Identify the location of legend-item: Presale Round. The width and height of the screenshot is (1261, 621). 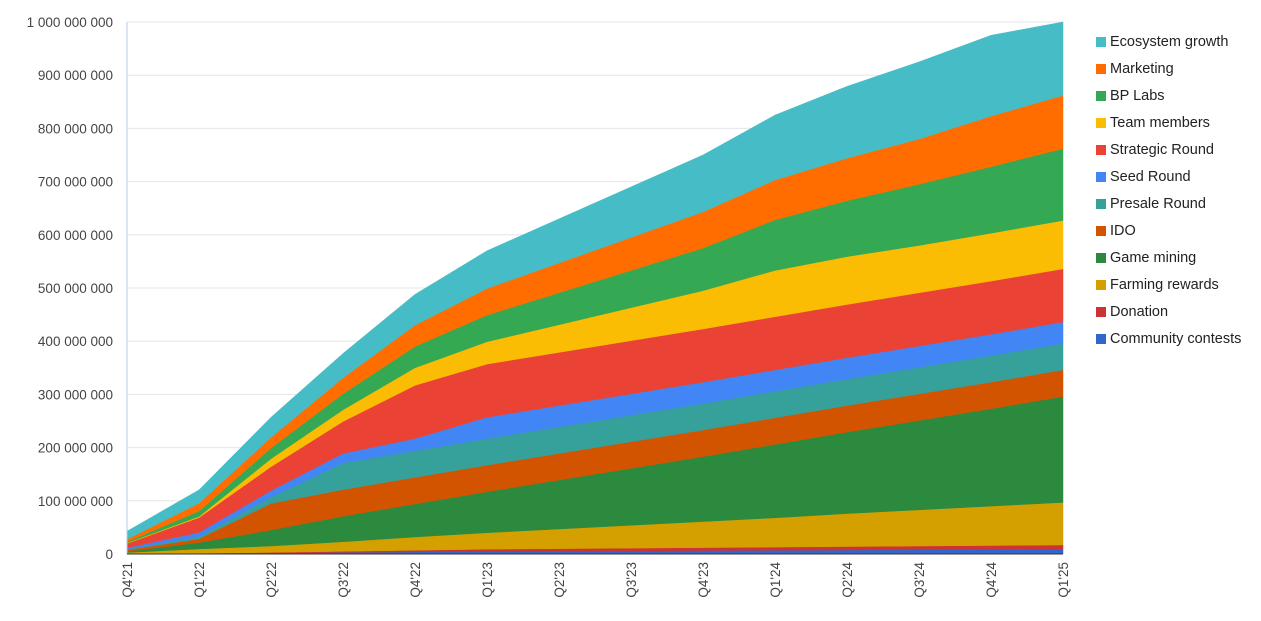
(1168, 203).